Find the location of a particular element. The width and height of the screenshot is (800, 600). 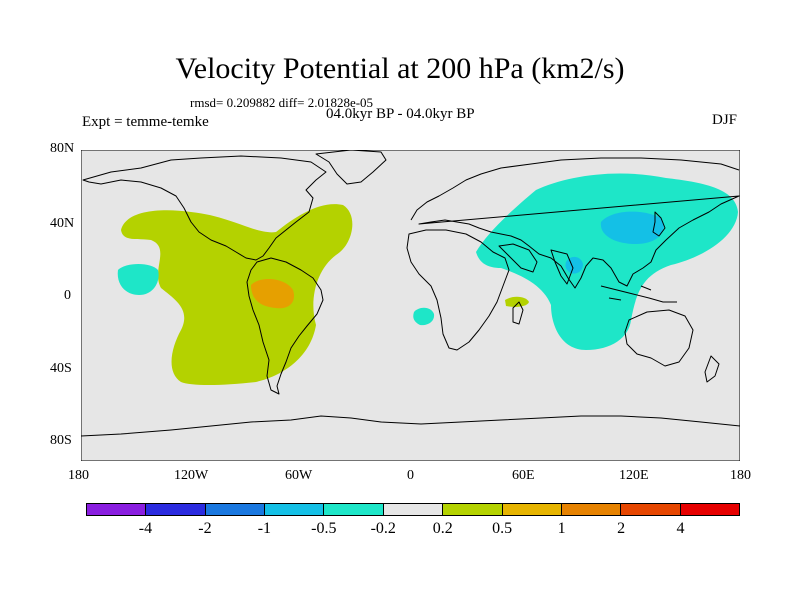

lat-label-eq: 0 is located at coordinates (67, 295).